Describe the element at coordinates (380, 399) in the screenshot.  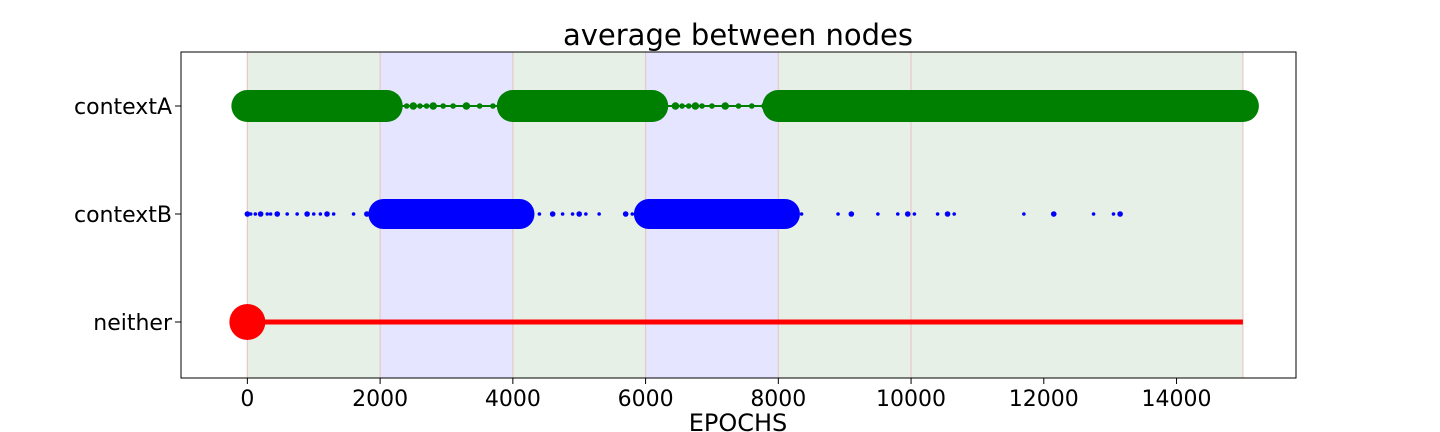
I see `x-tick-label-1: 2000` at that location.